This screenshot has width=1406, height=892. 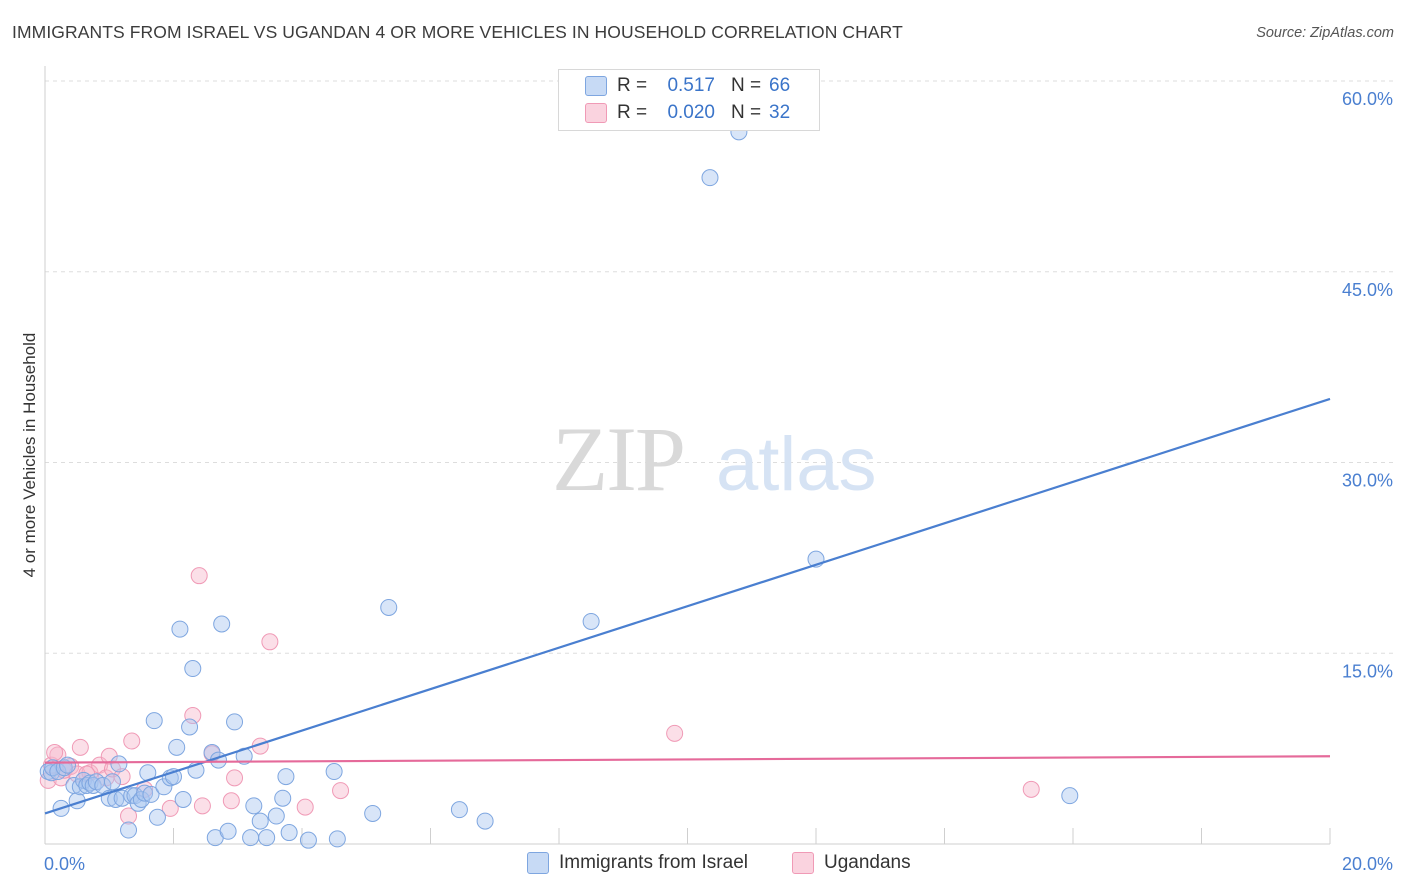 I want to click on series-legend: Immigrants from Israel Ugandans, so click(x=703, y=865).